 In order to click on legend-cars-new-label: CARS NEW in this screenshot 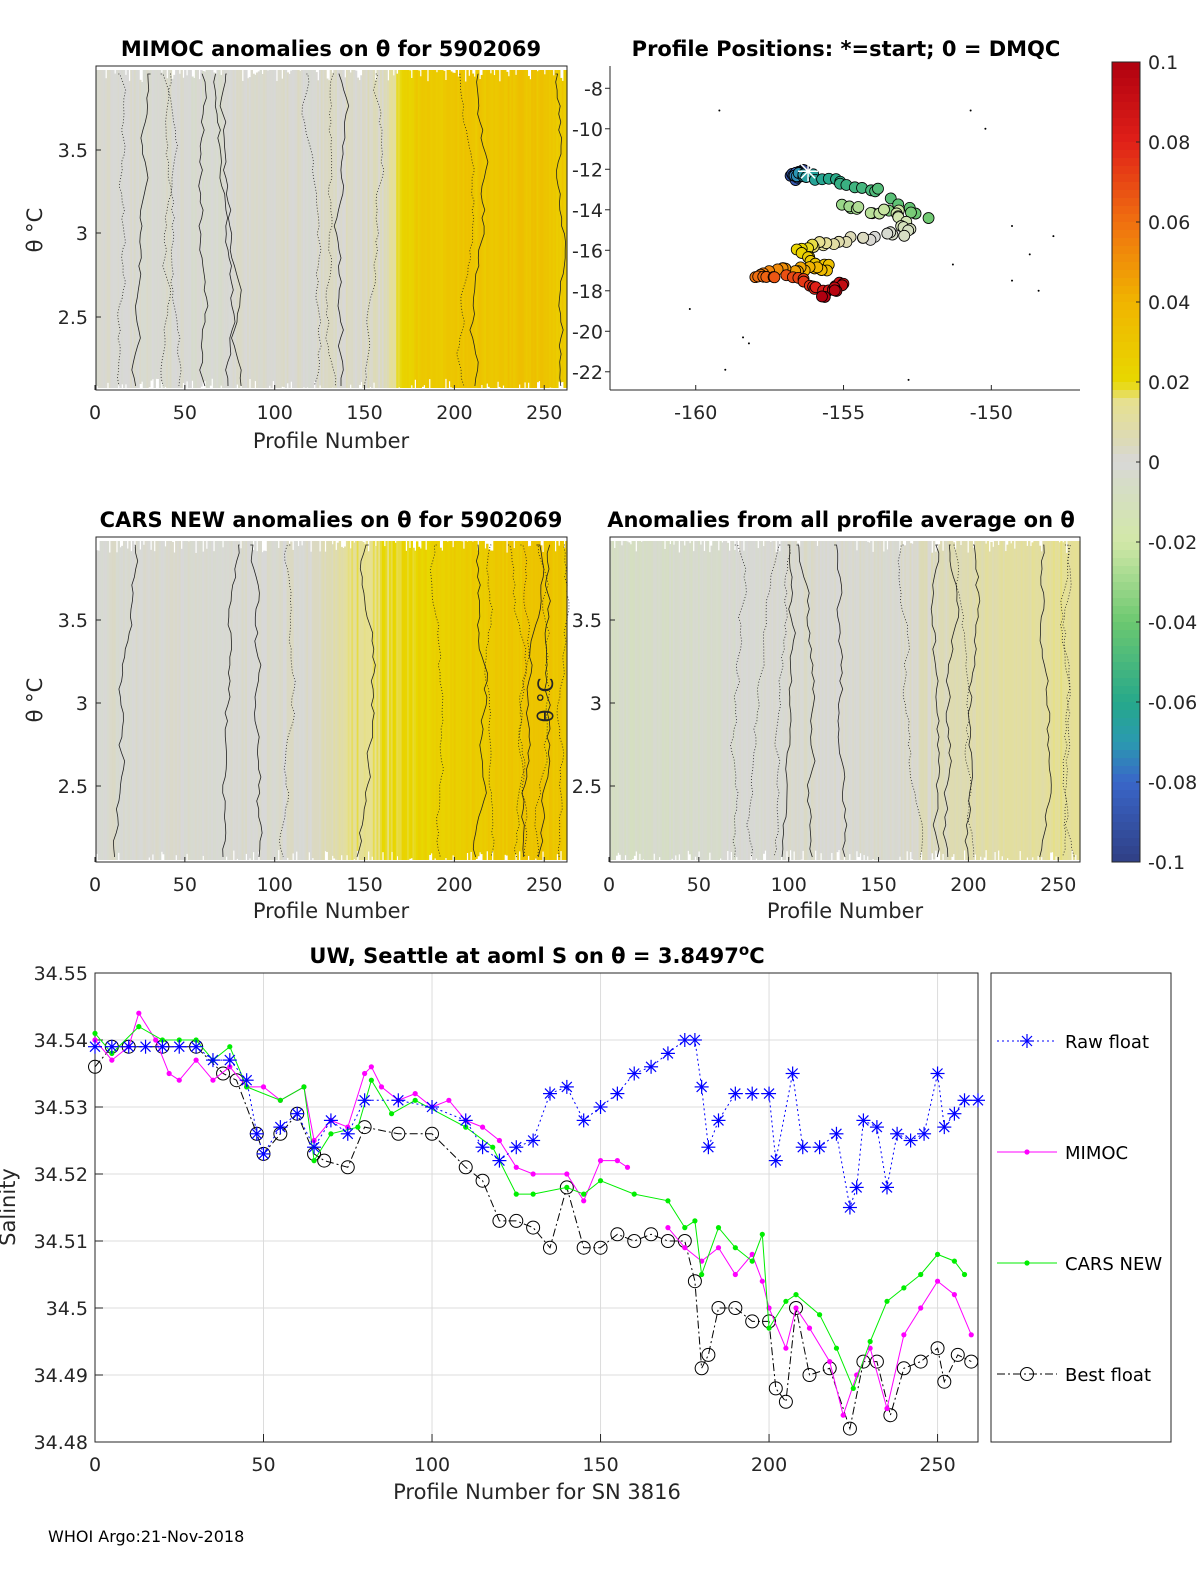, I will do `click(1113, 1264)`.